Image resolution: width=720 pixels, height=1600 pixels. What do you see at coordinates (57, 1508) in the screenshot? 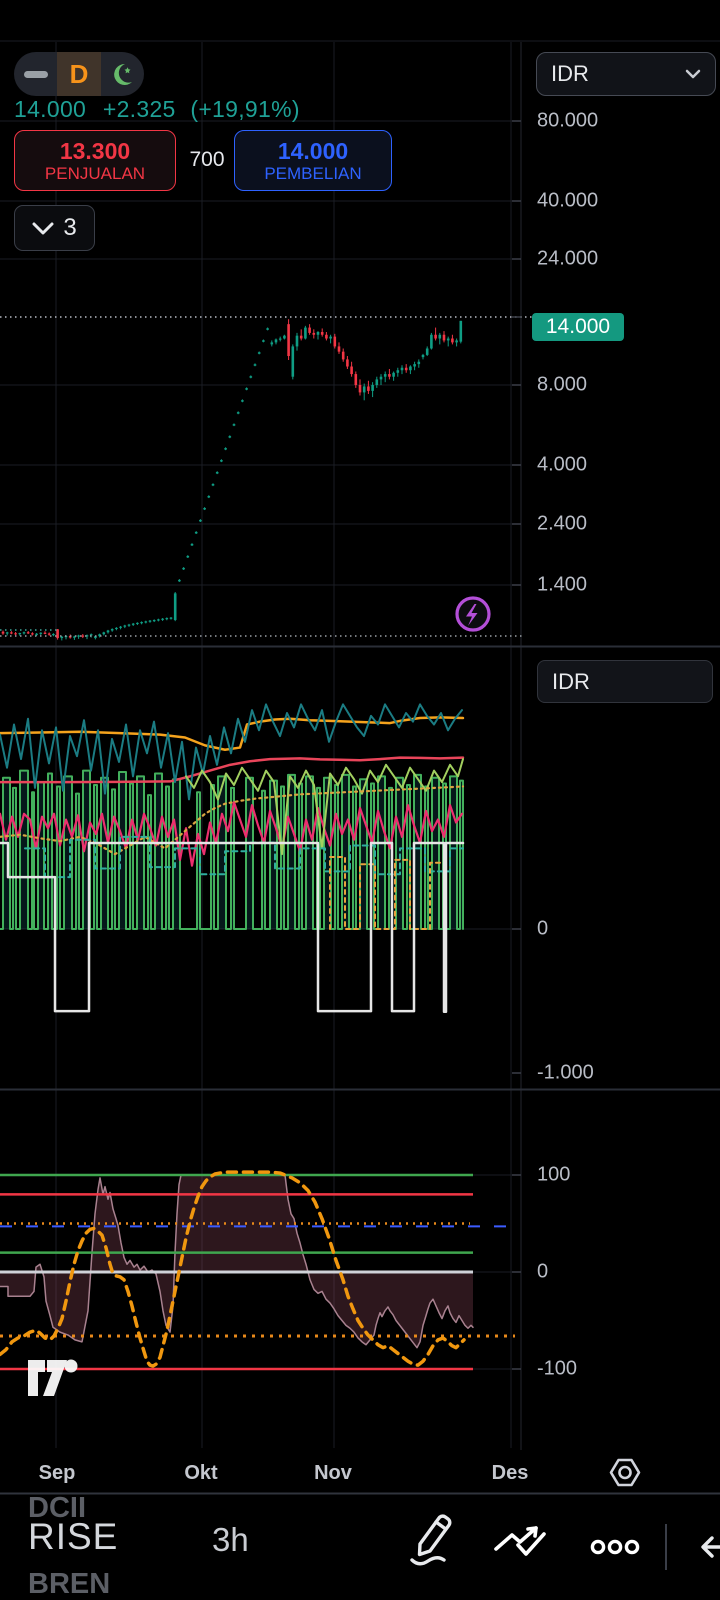
I see `watchlist-prev-symbol: DCII` at bounding box center [57, 1508].